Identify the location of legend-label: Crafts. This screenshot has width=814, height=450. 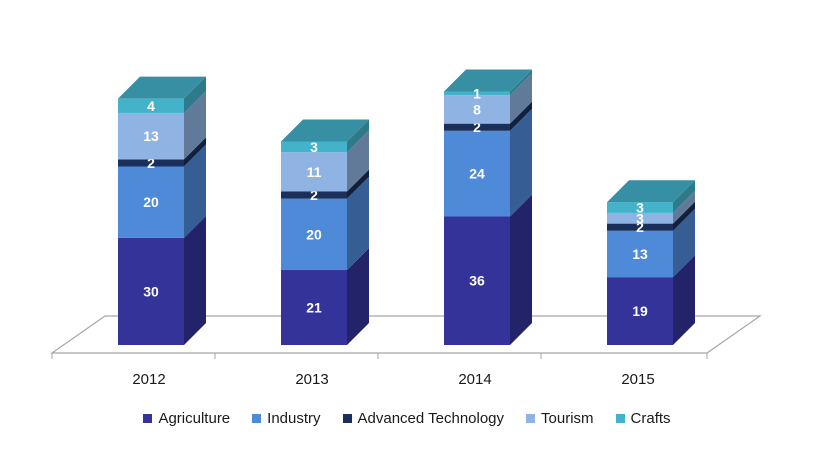
(650, 418).